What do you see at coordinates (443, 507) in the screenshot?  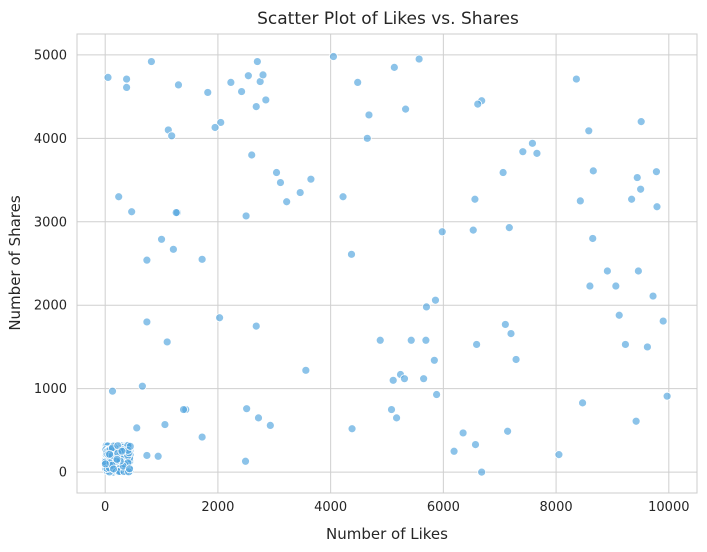 I see `x-tick-label: 6000` at bounding box center [443, 507].